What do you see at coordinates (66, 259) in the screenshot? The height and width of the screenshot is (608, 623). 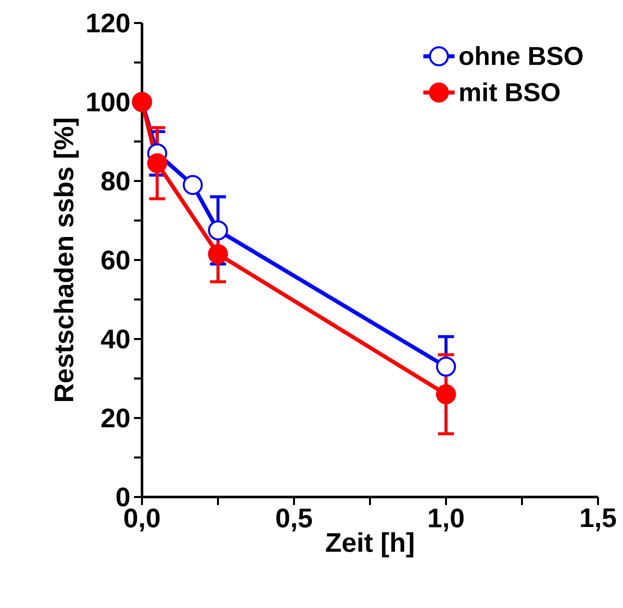 I see `y-axis-title: Restschaden ssbs [%]` at bounding box center [66, 259].